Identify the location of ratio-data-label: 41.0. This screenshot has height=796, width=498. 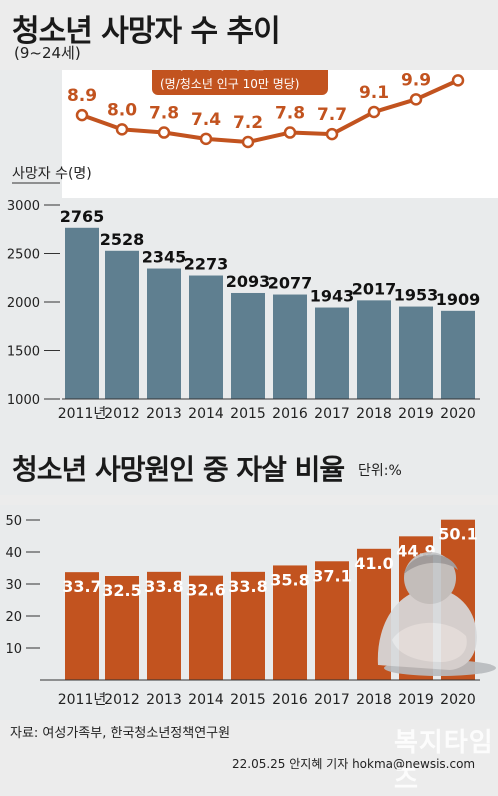
(373, 563).